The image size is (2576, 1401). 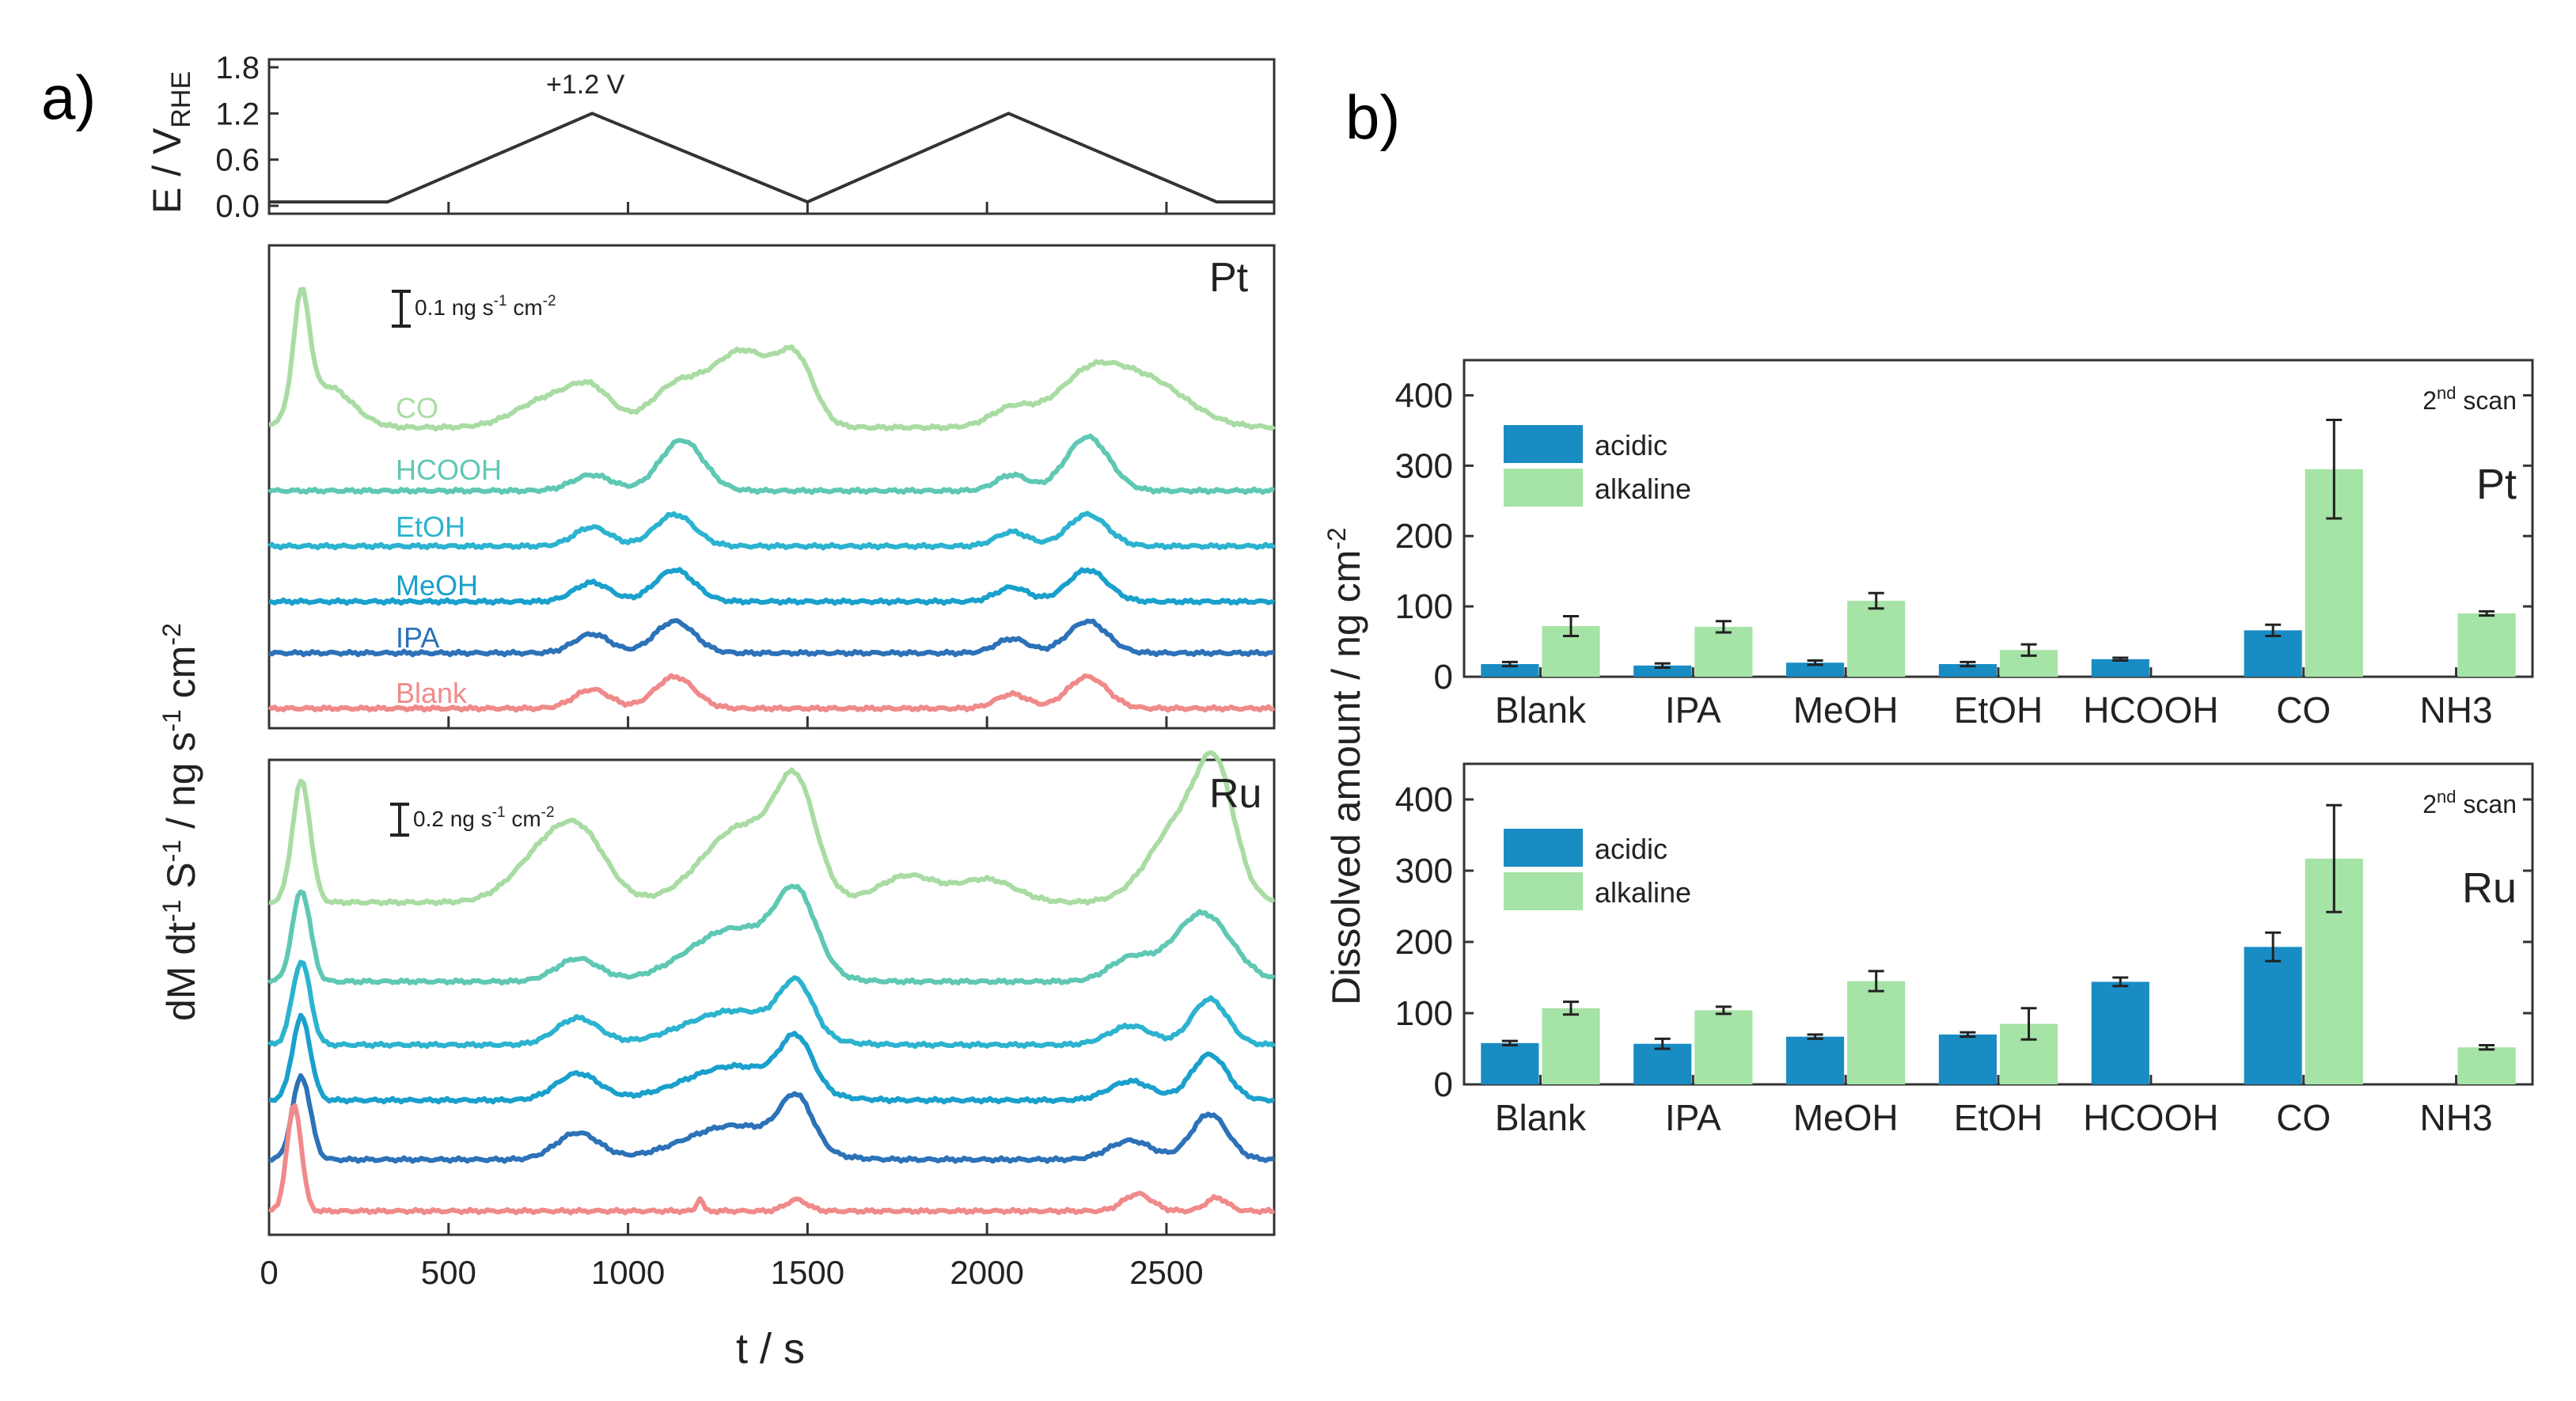 I want to click on dissolved-y-label: Dissolved amount / ng cm-2, so click(x=1345, y=766).